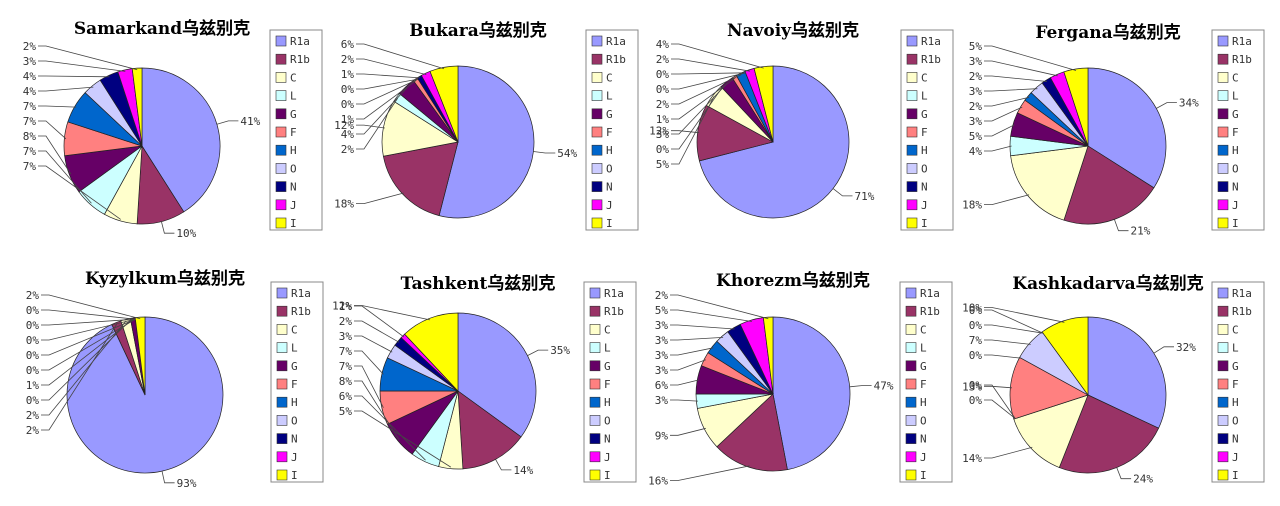 The width and height of the screenshot is (1280, 506). Describe the element at coordinates (912, 59) in the screenshot. I see `legend-swatch-r1b` at that location.